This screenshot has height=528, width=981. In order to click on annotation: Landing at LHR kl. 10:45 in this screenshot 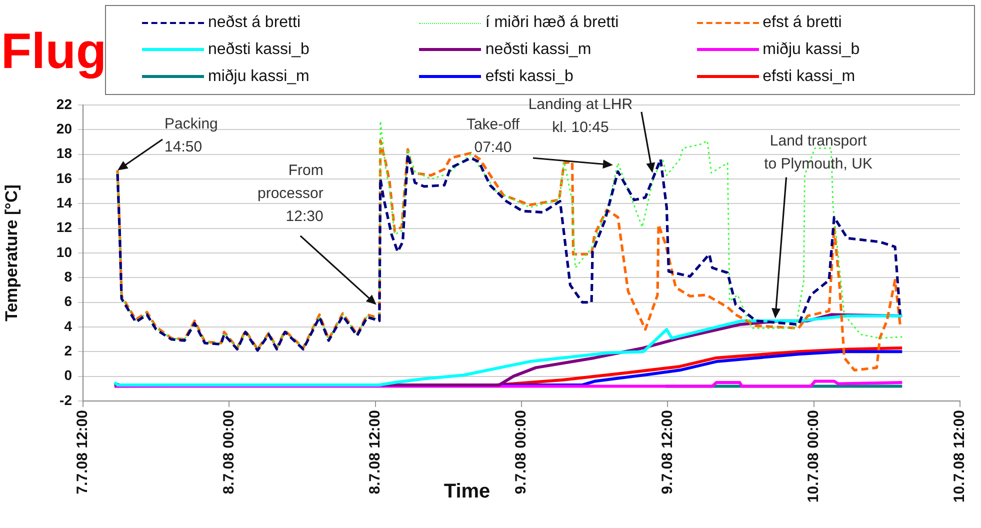, I will do `click(580, 116)`.